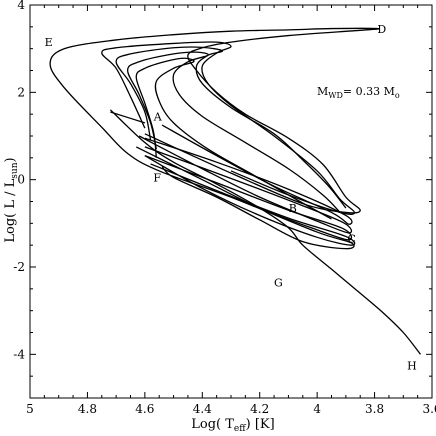 Image resolution: width=436 pixels, height=436 pixels. What do you see at coordinates (412, 365) in the screenshot?
I see `point-label: H` at bounding box center [412, 365].